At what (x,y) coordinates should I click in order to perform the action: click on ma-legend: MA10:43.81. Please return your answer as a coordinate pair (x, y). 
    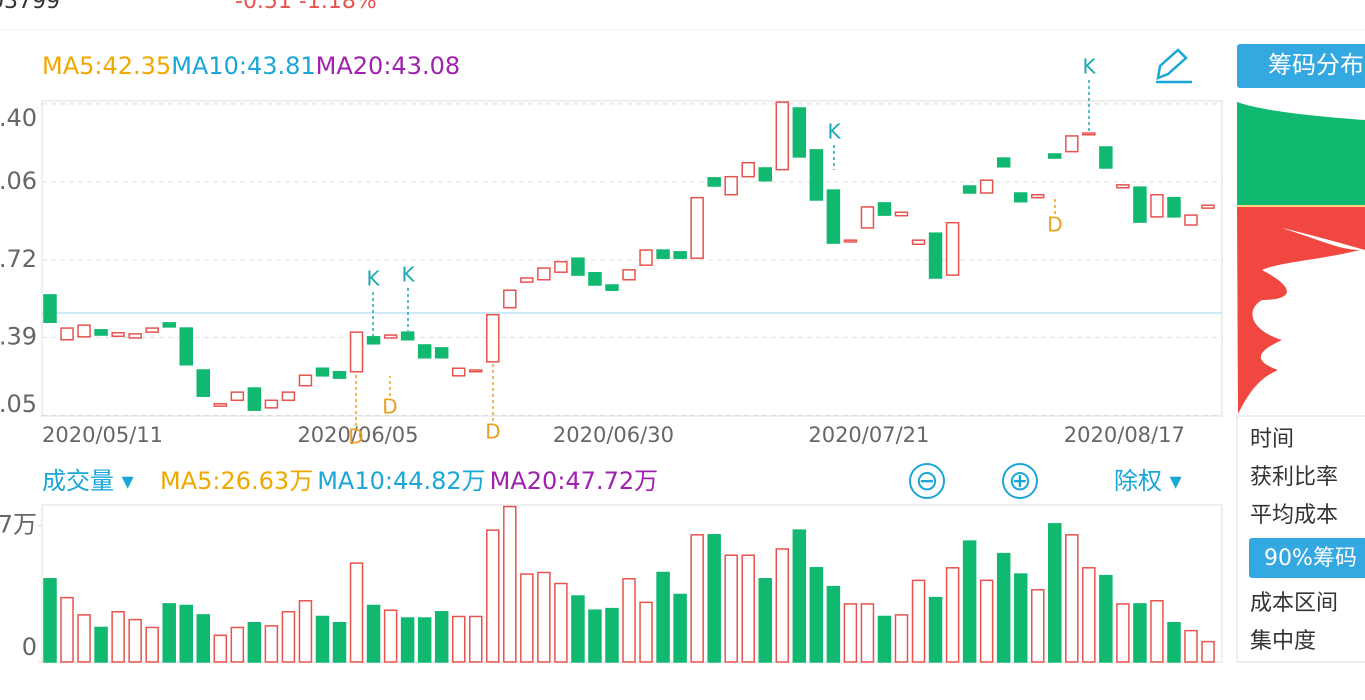
    Looking at the image, I should click on (243, 66).